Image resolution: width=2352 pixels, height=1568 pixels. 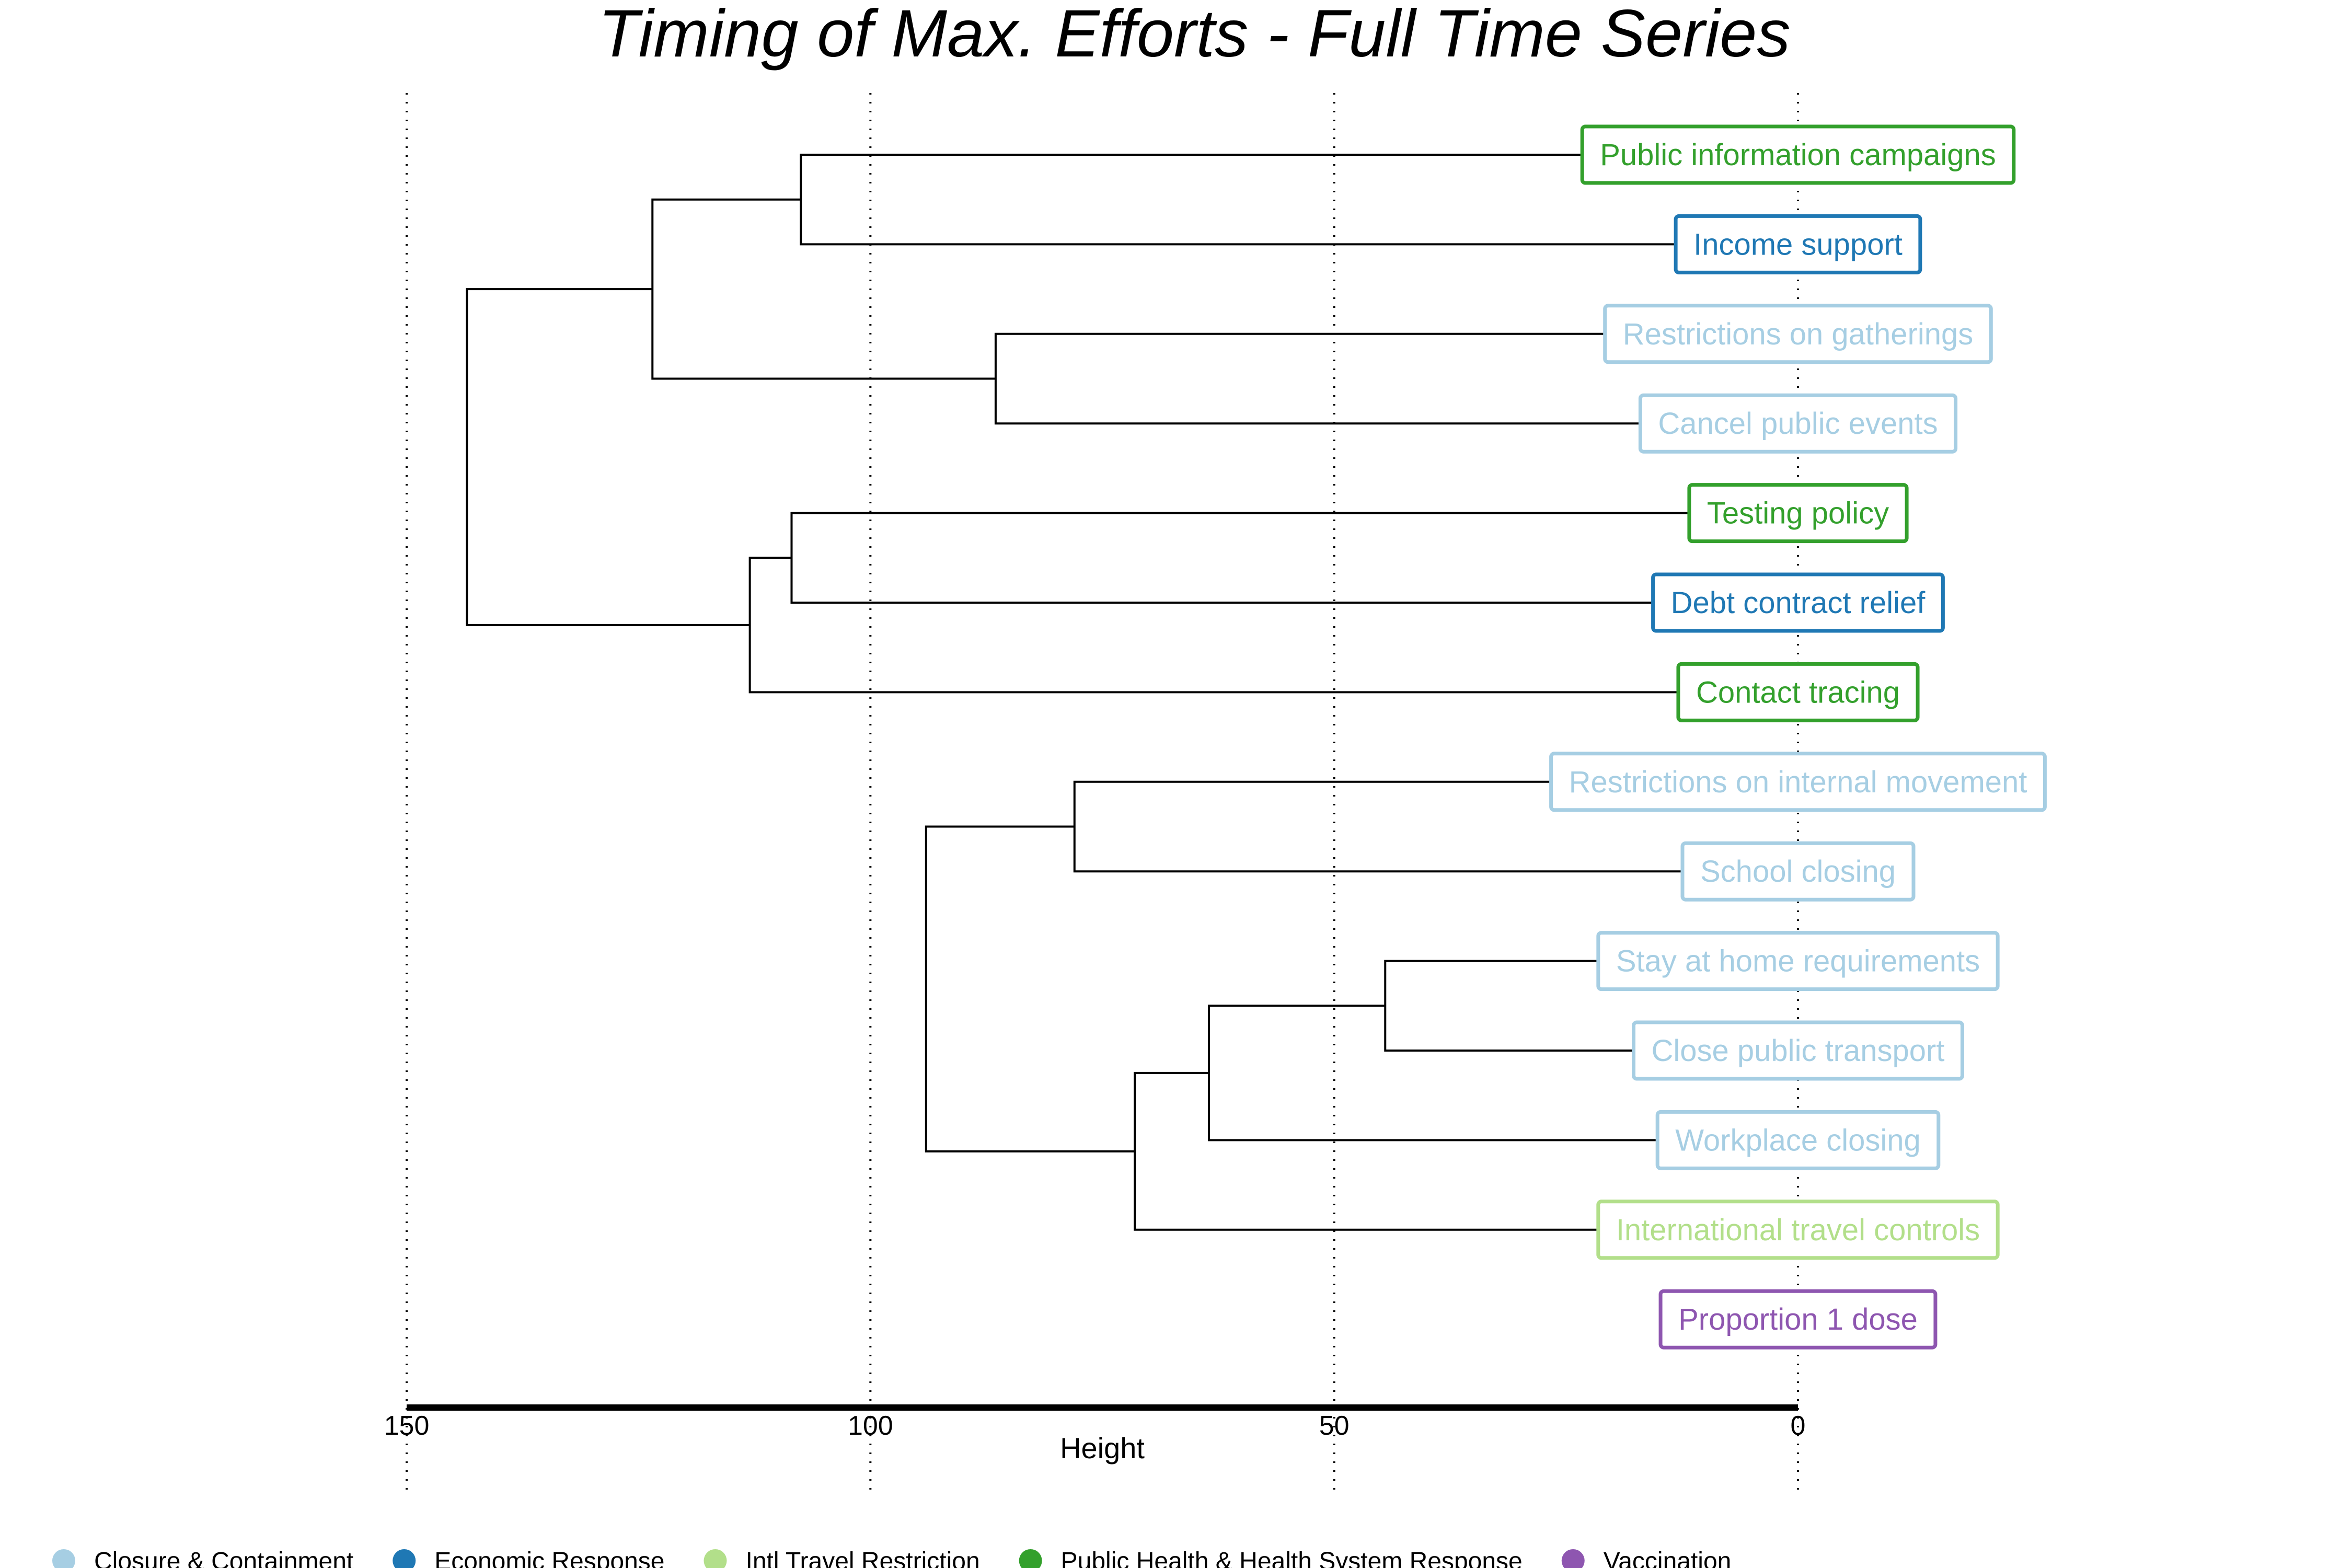 I want to click on leaf-label-box: Contact tracing, so click(x=1798, y=692).